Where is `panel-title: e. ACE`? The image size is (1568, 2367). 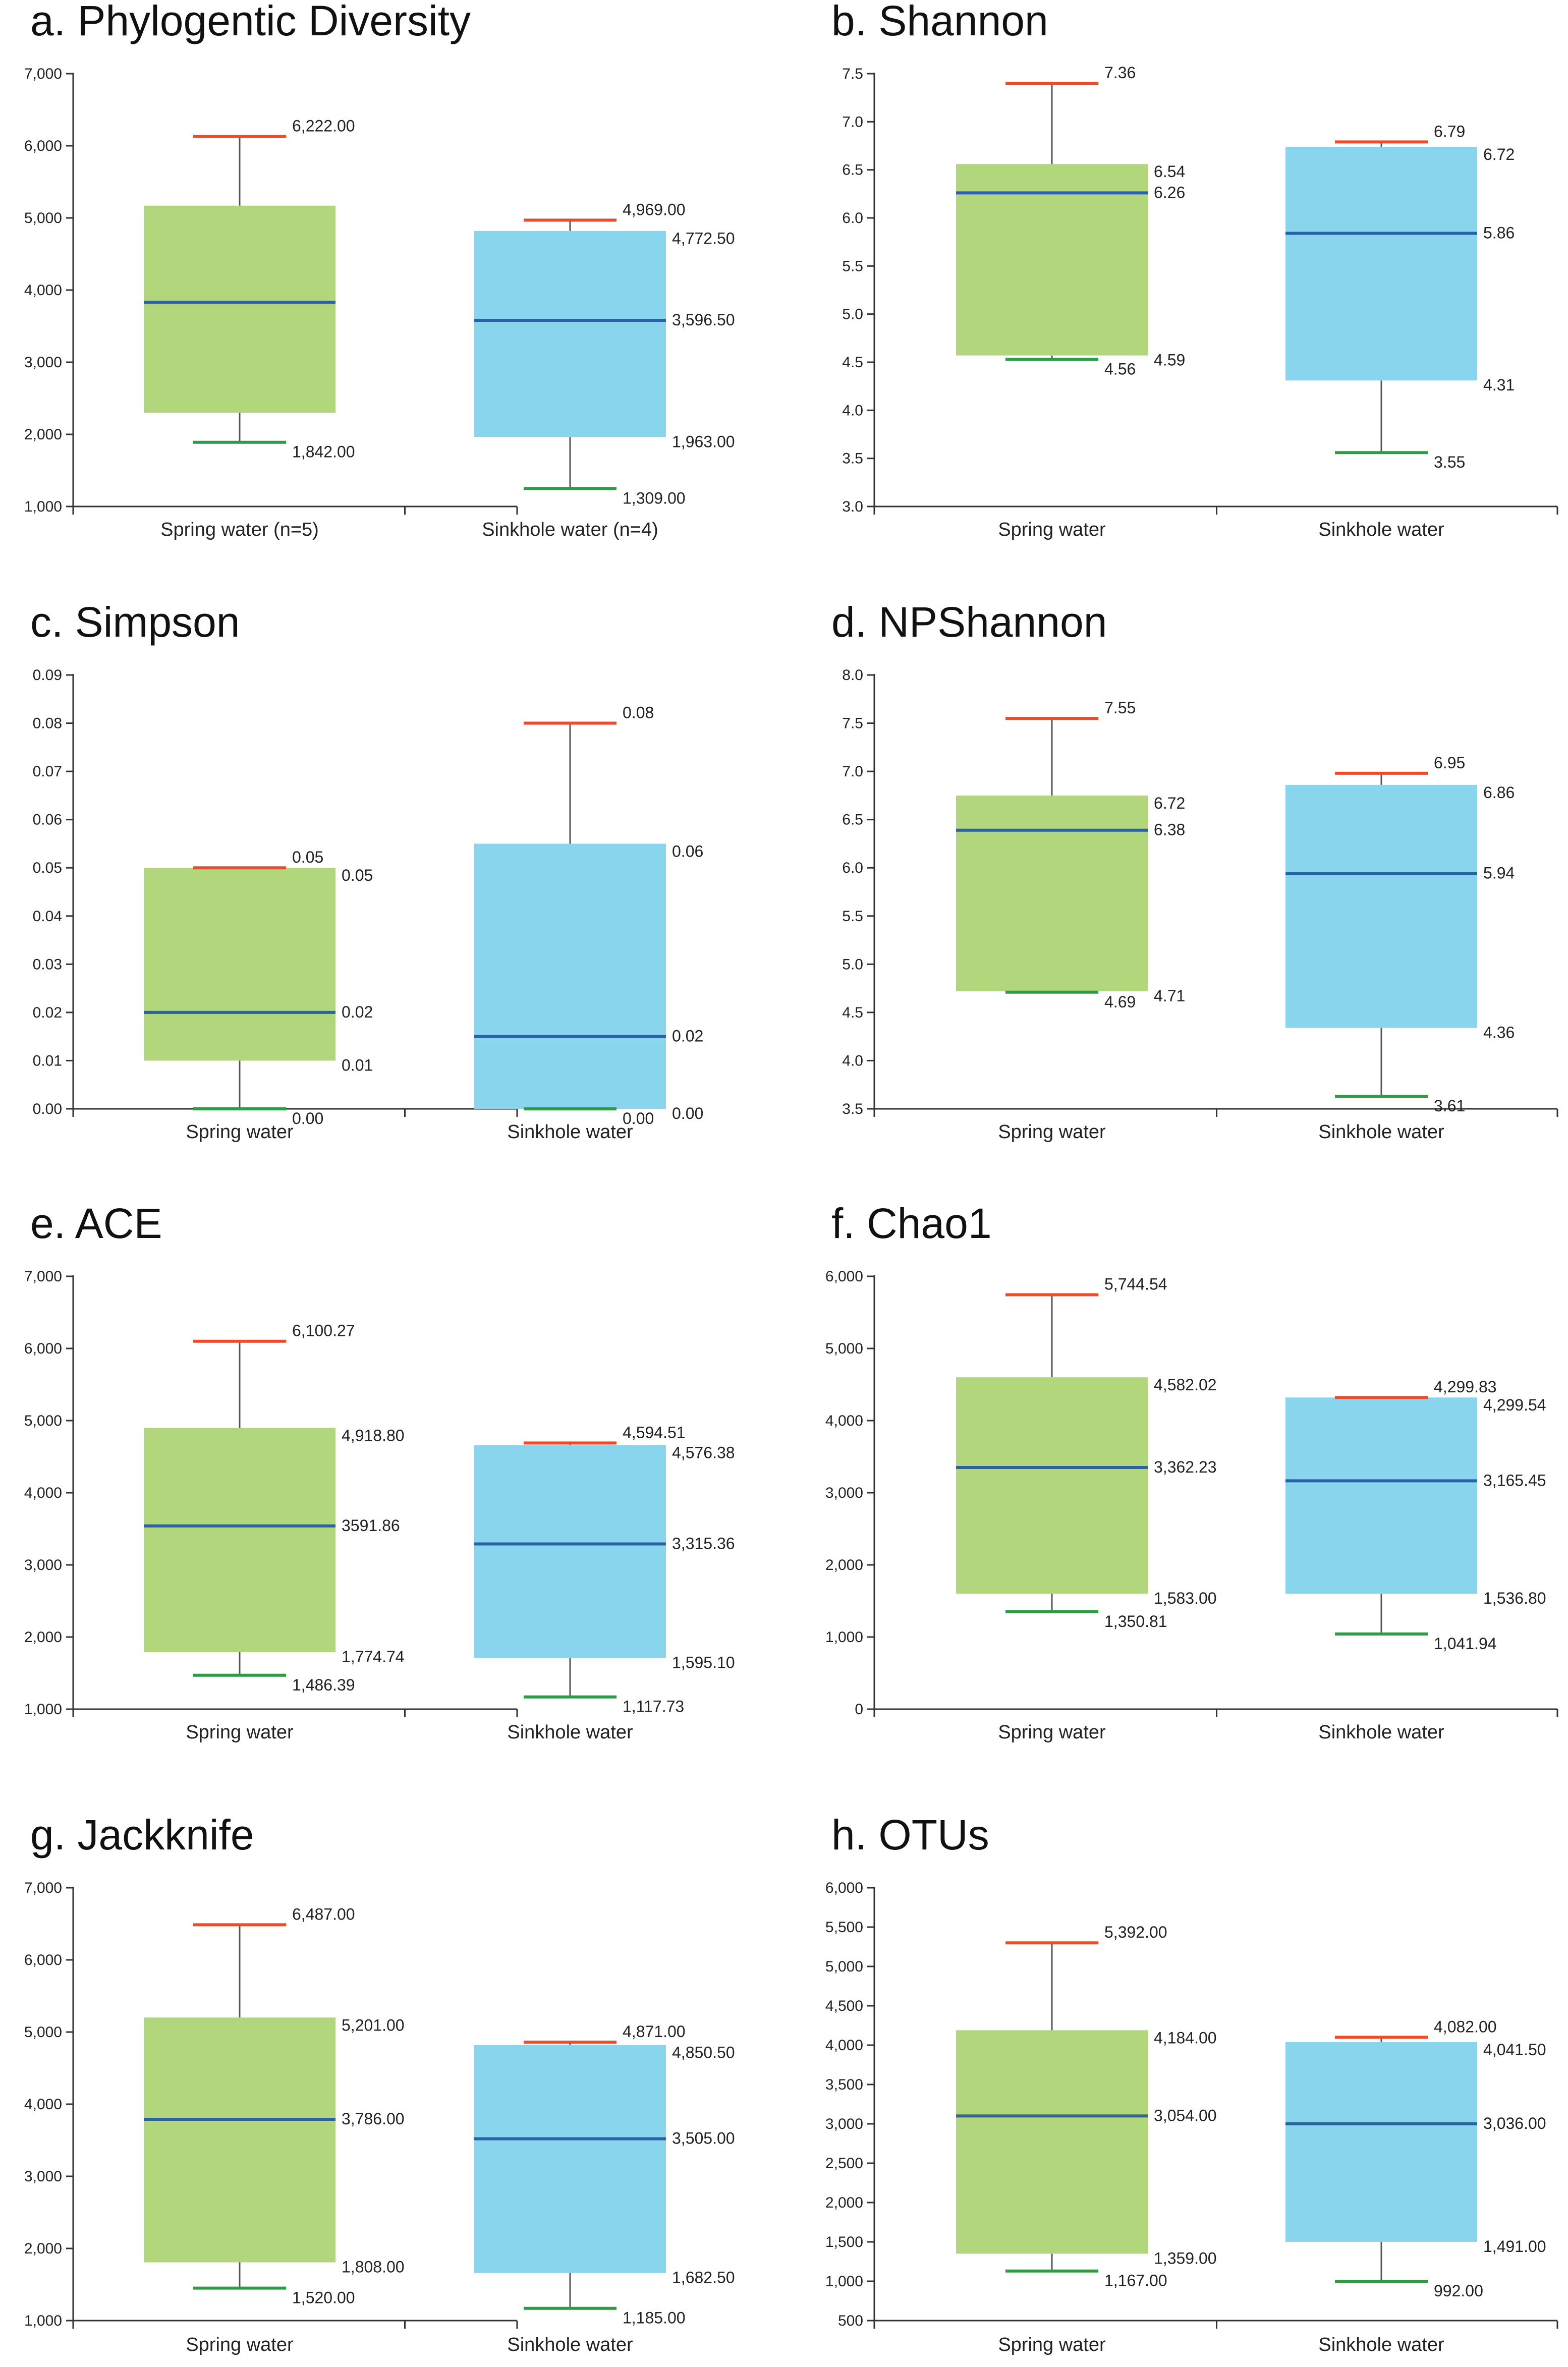
panel-title: e. ACE is located at coordinates (96, 1223).